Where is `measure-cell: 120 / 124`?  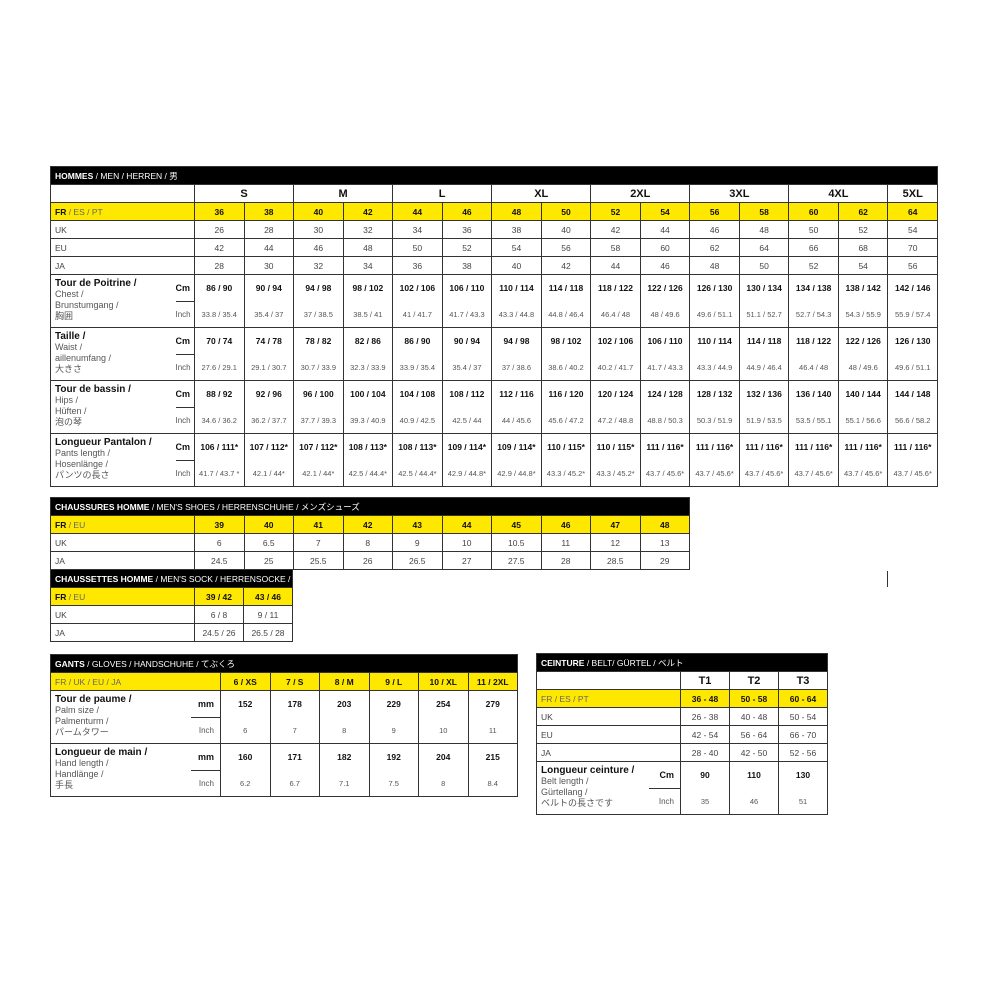 measure-cell: 120 / 124 is located at coordinates (615, 393).